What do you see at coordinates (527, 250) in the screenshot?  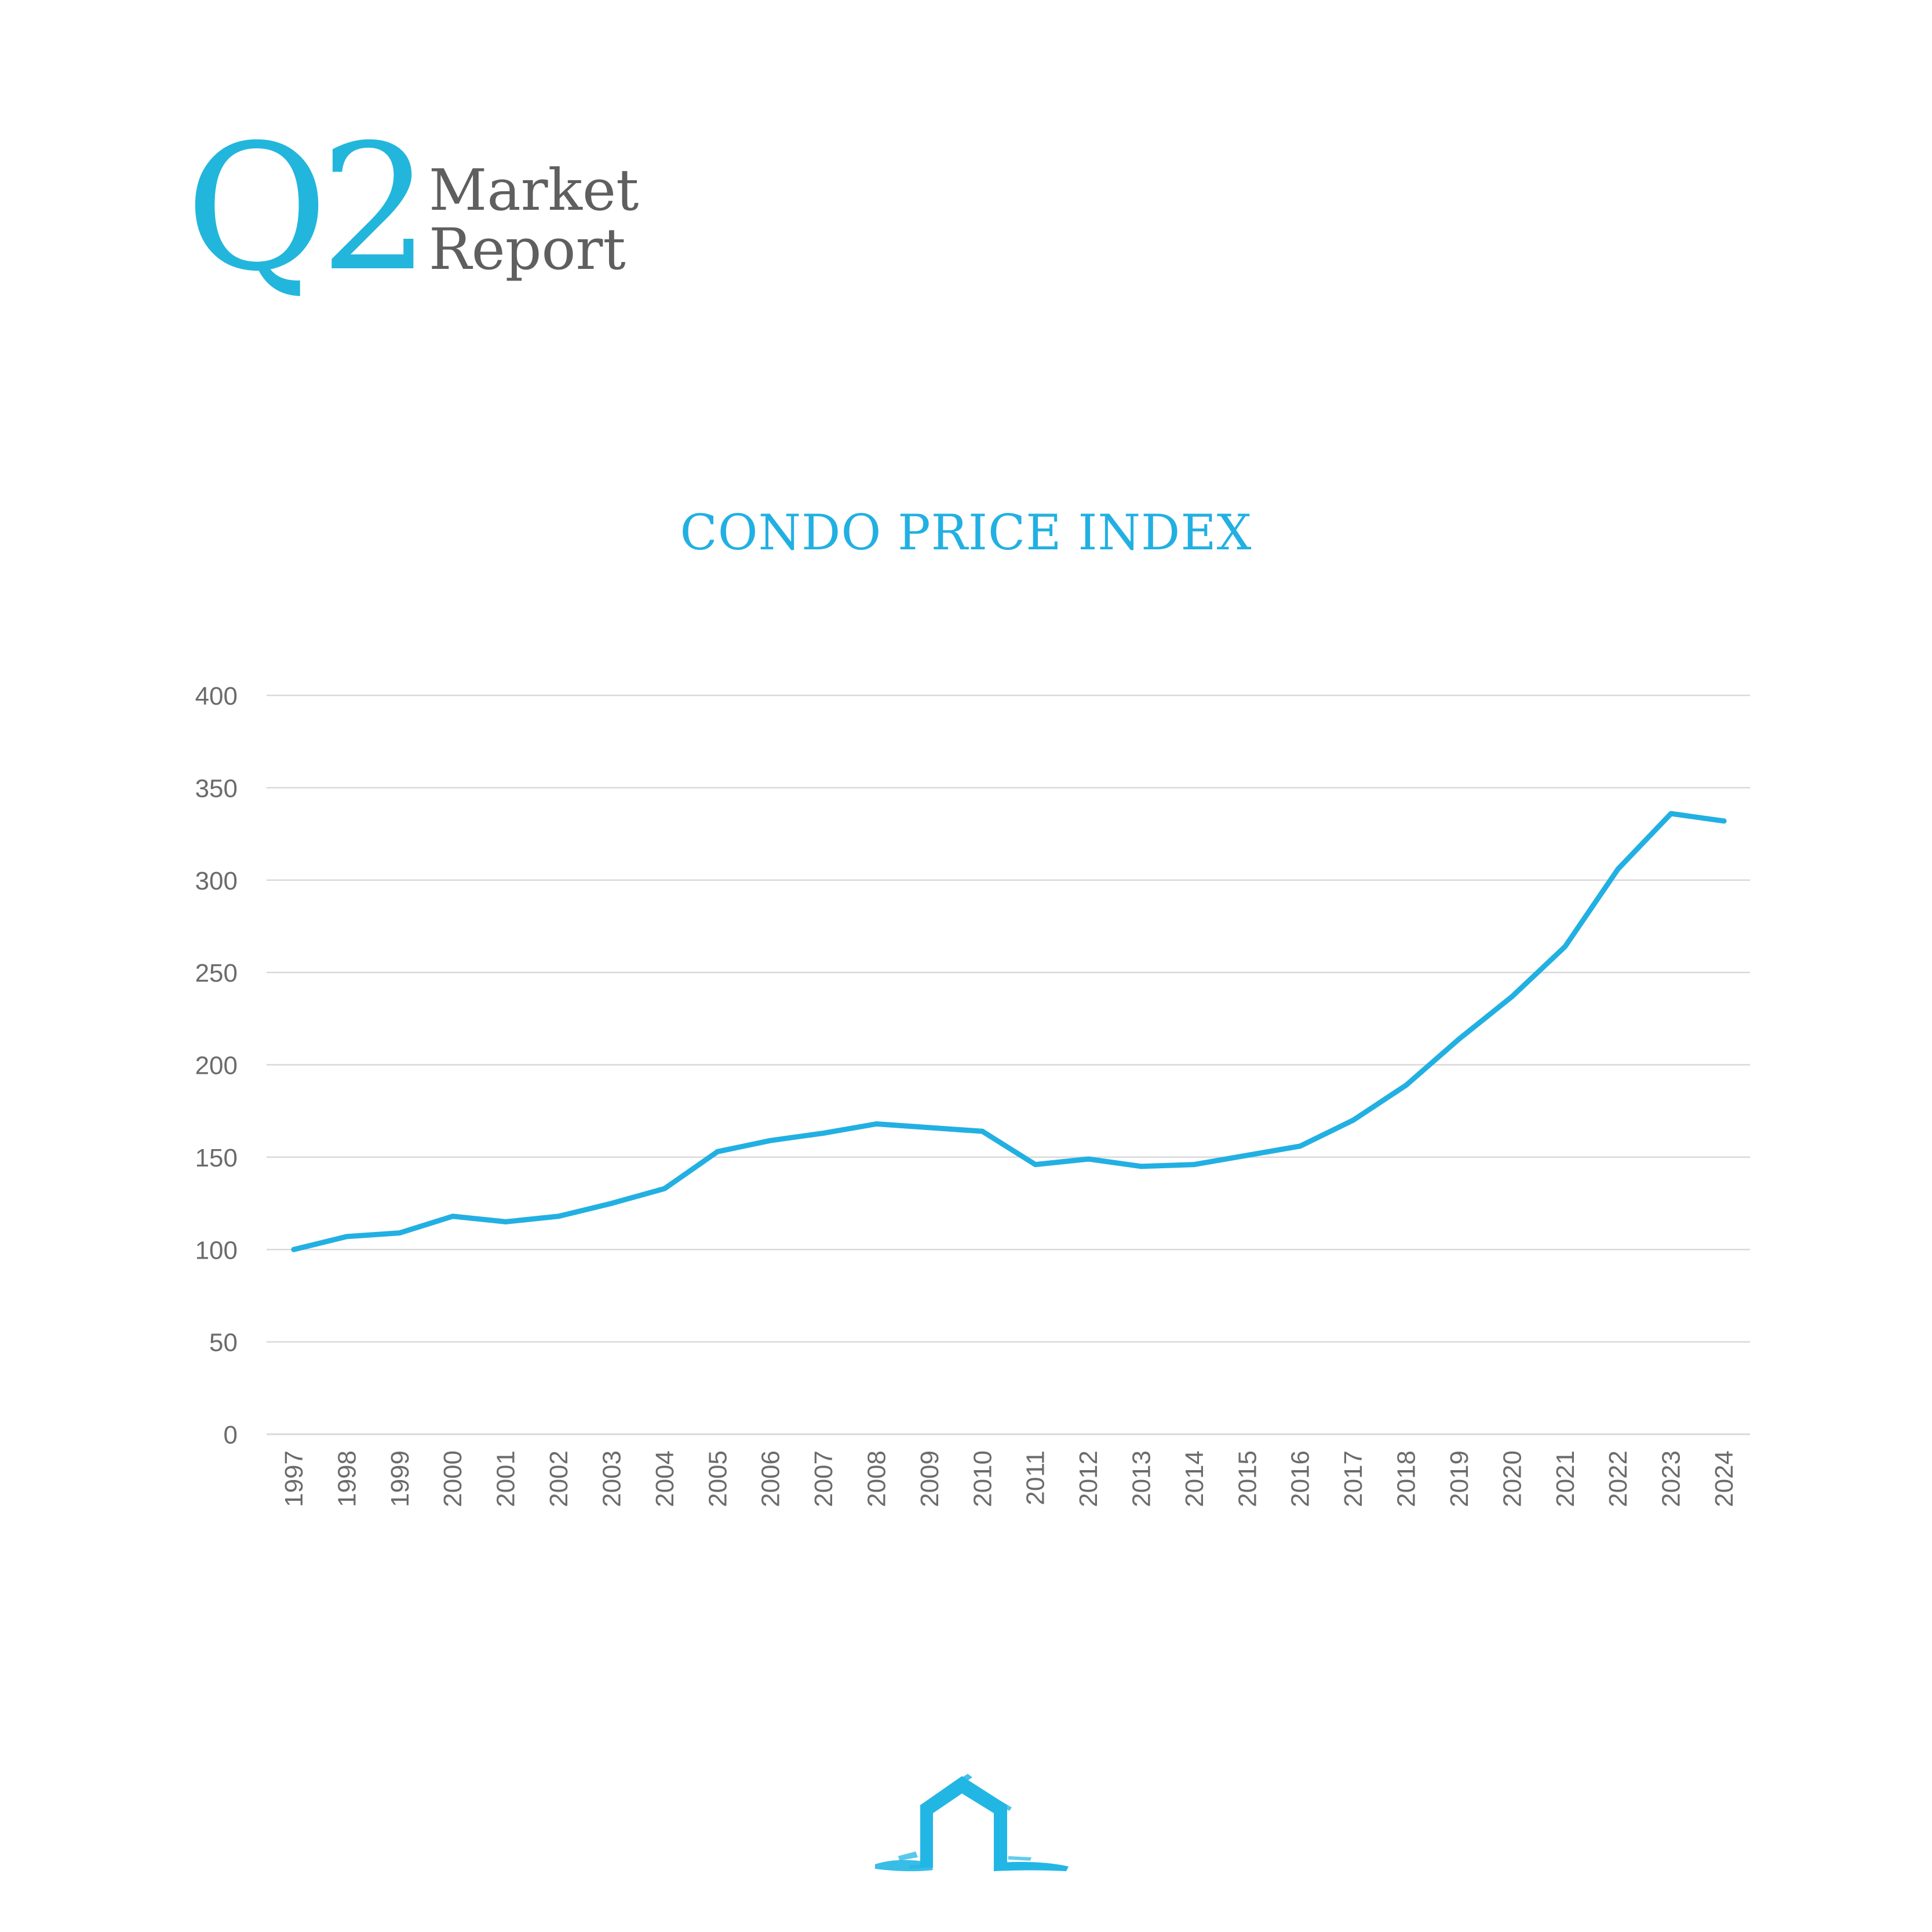 I see `report-title-line2: Report` at bounding box center [527, 250].